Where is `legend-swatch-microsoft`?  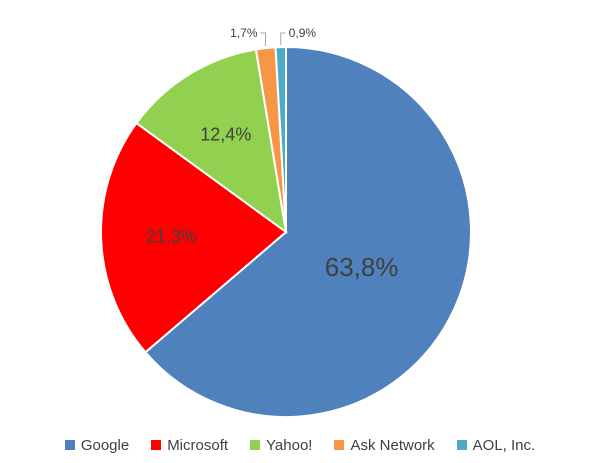 legend-swatch-microsoft is located at coordinates (156, 445).